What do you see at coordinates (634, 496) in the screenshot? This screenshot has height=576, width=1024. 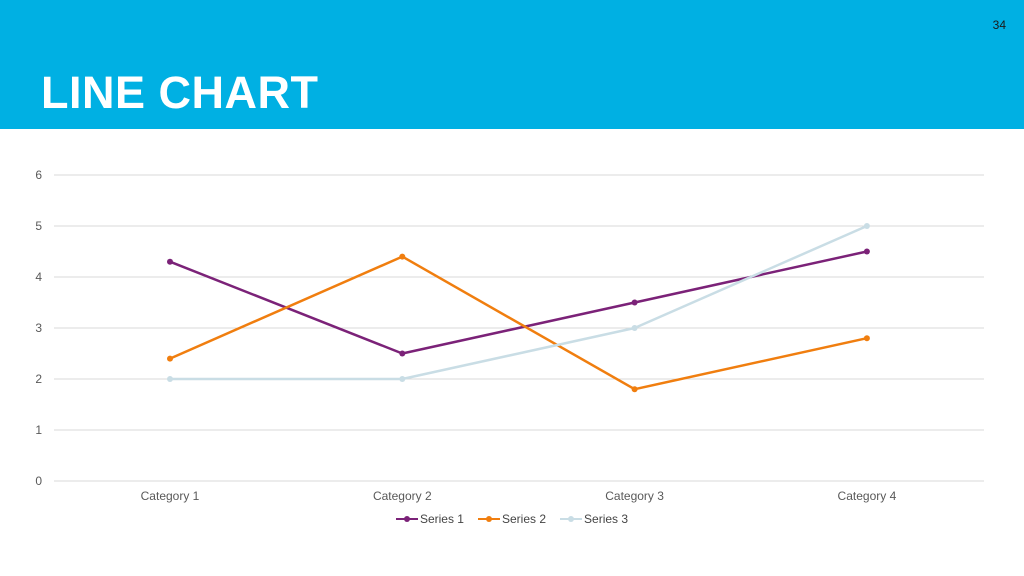 I see `x-tick-label: Category 3` at bounding box center [634, 496].